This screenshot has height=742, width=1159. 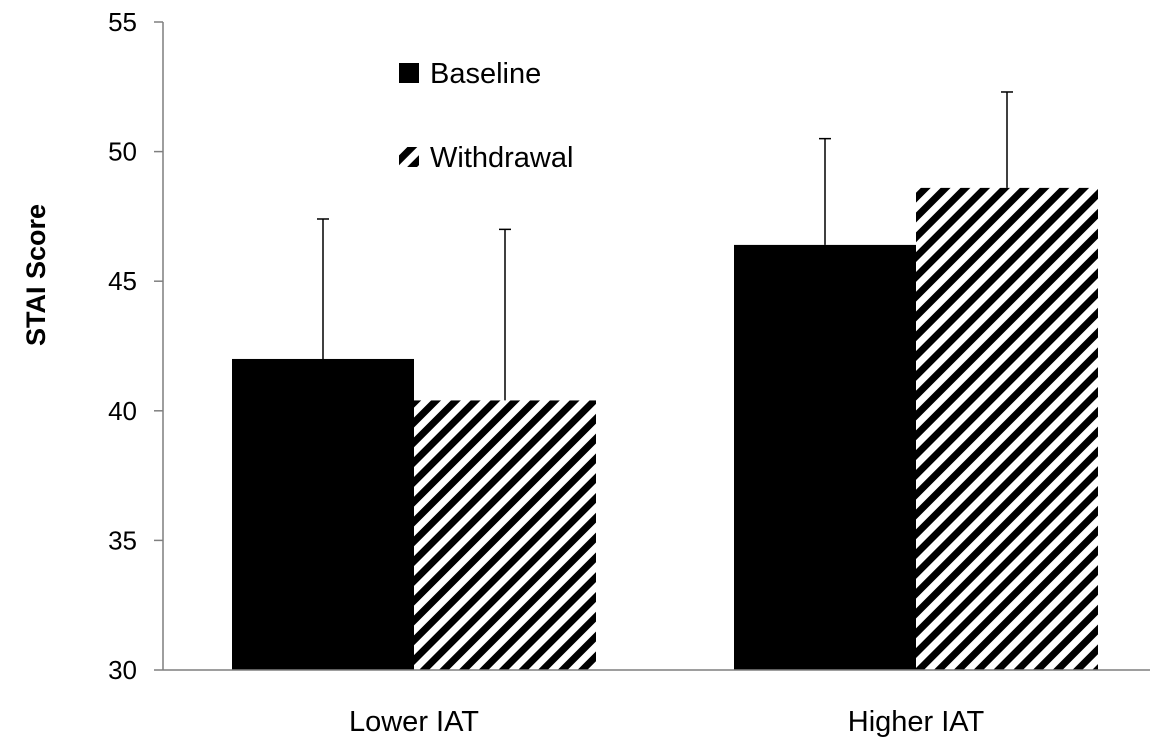 What do you see at coordinates (122, 22) in the screenshot?
I see `y-tick-label: 55` at bounding box center [122, 22].